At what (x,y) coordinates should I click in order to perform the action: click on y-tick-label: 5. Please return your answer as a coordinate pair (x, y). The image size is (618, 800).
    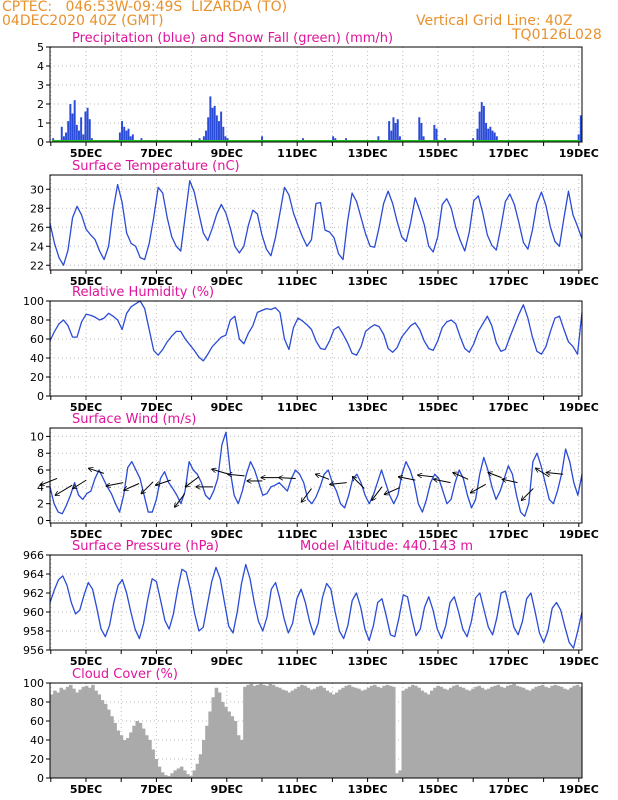
    Looking at the image, I should click on (40, 47).